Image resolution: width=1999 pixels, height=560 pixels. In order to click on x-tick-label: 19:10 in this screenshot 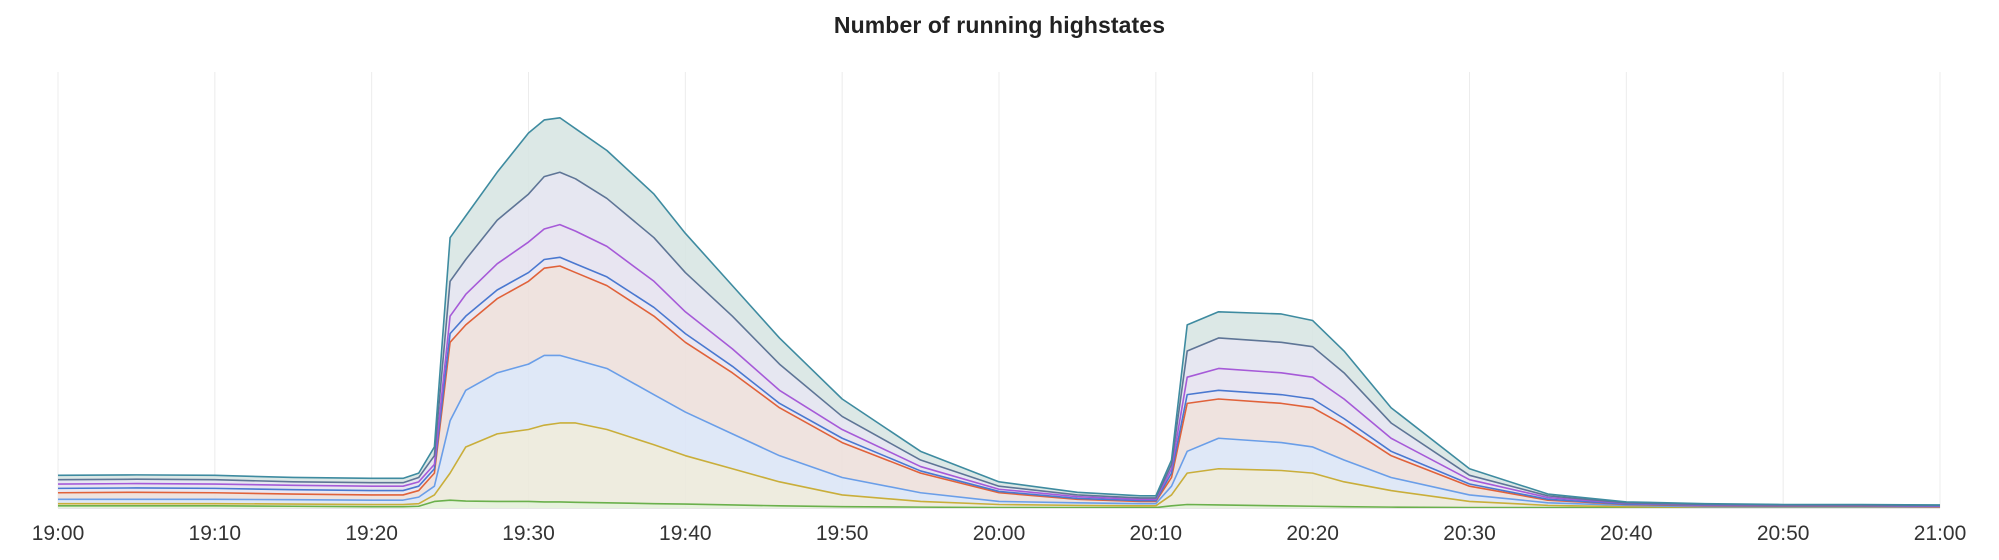, I will do `click(215, 533)`.